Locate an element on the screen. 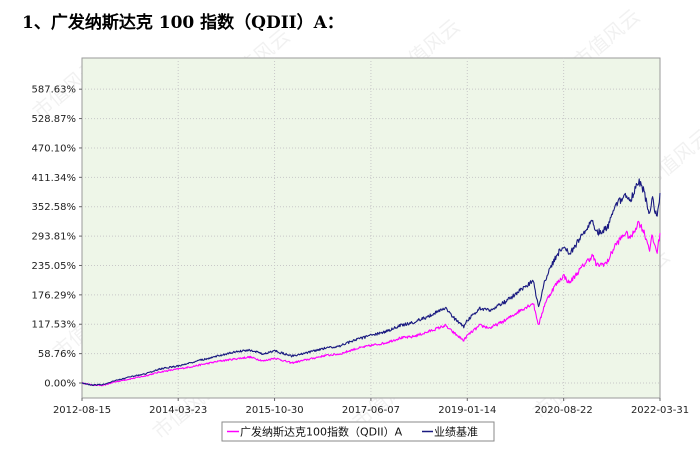  y-tick-label: 176.29% is located at coordinates (54, 295).